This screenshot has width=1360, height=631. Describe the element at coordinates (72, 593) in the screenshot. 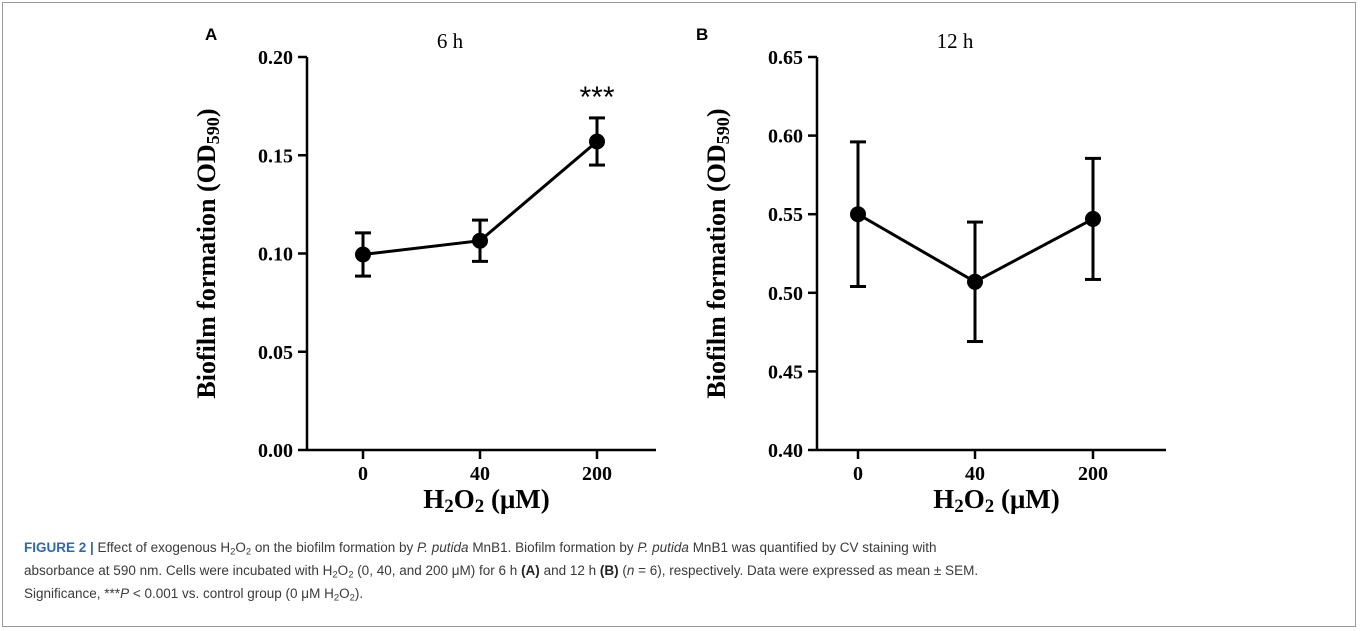

I see `caption-text: Significance, ***` at that location.